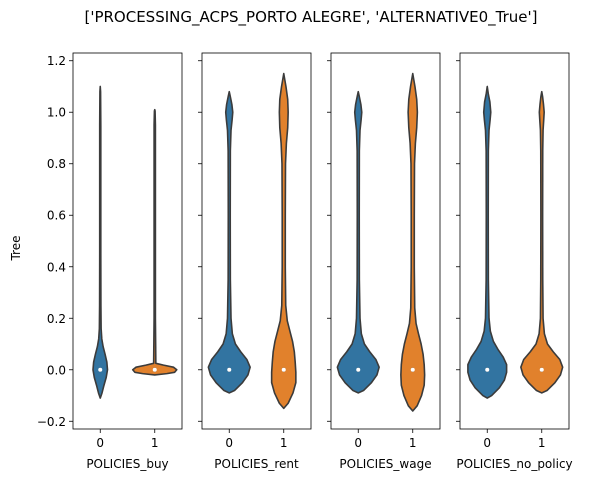 The height and width of the screenshot is (481, 592). I want to click on x-axis-label: POLICIES_wage, so click(385, 464).